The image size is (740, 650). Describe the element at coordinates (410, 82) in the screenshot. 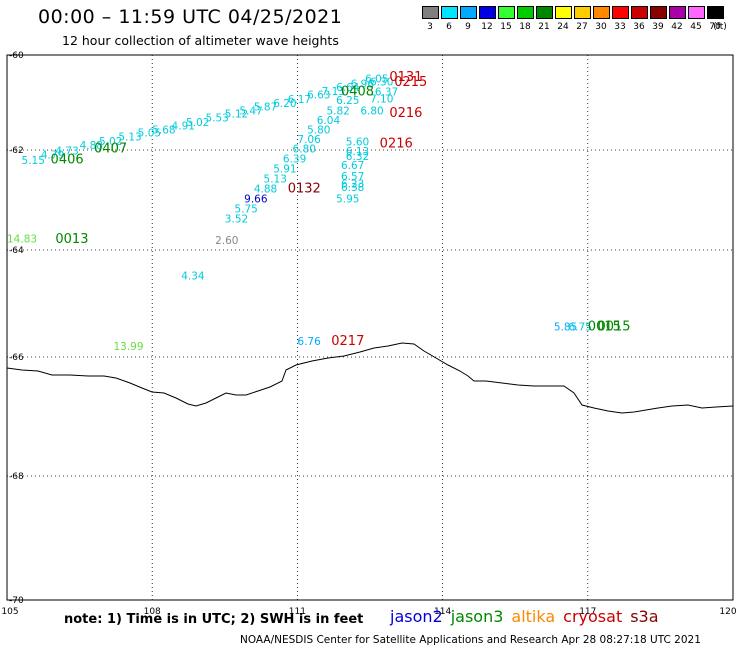

I see `pass-time-label: 0215` at that location.